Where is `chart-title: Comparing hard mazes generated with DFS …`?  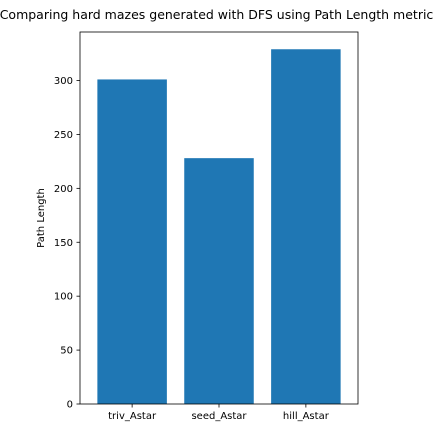
chart-title: Comparing hard mazes generated with DFS … is located at coordinates (216, 14).